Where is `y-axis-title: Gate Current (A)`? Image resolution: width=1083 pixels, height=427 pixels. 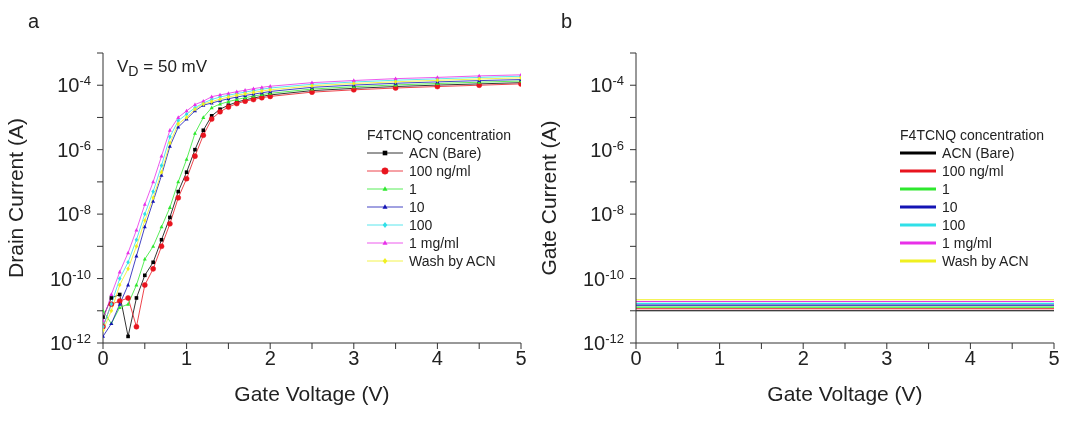
y-axis-title: Gate Current (A) is located at coordinates (549, 198).